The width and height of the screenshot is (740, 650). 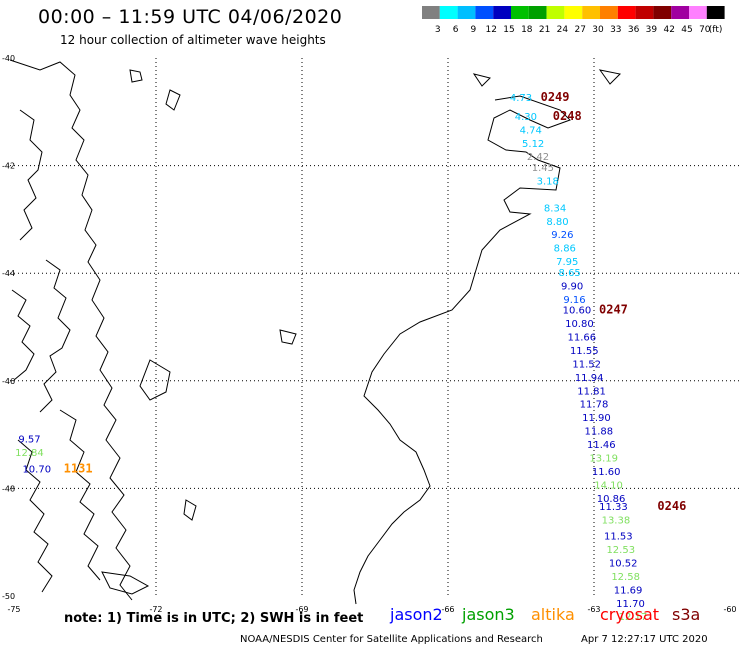 What do you see at coordinates (603, 459) in the screenshot?
I see `wave-height-label: 13.19` at bounding box center [603, 459].